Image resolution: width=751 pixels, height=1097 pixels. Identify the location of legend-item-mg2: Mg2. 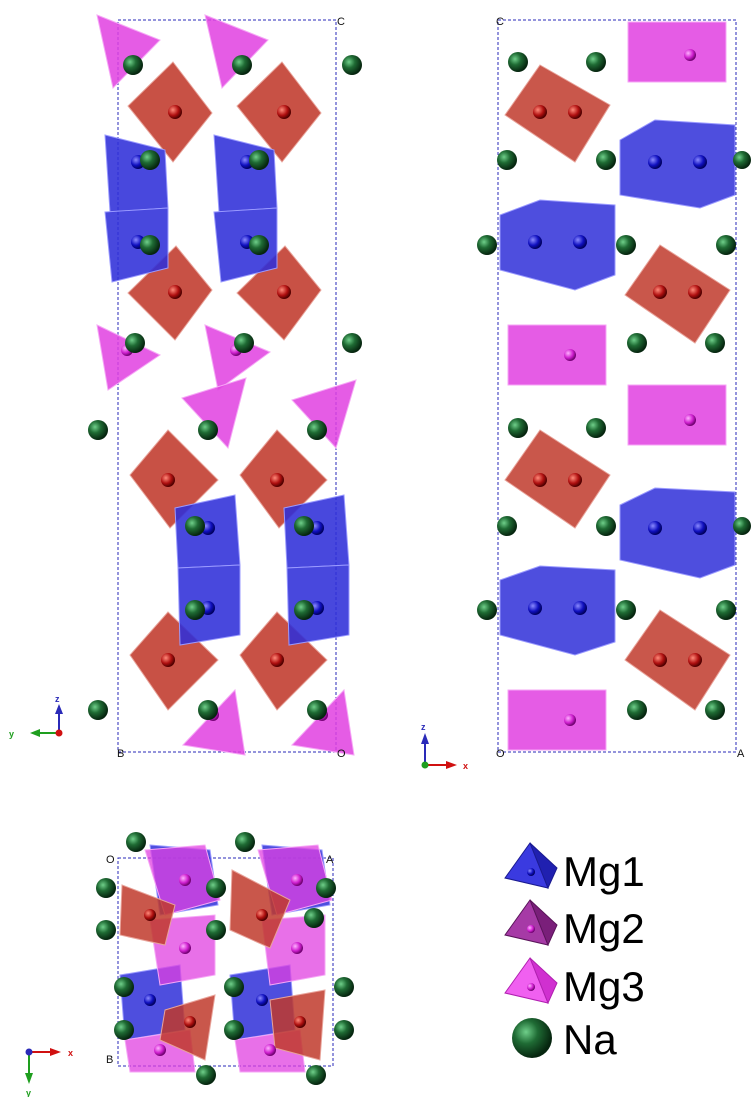
(574, 925).